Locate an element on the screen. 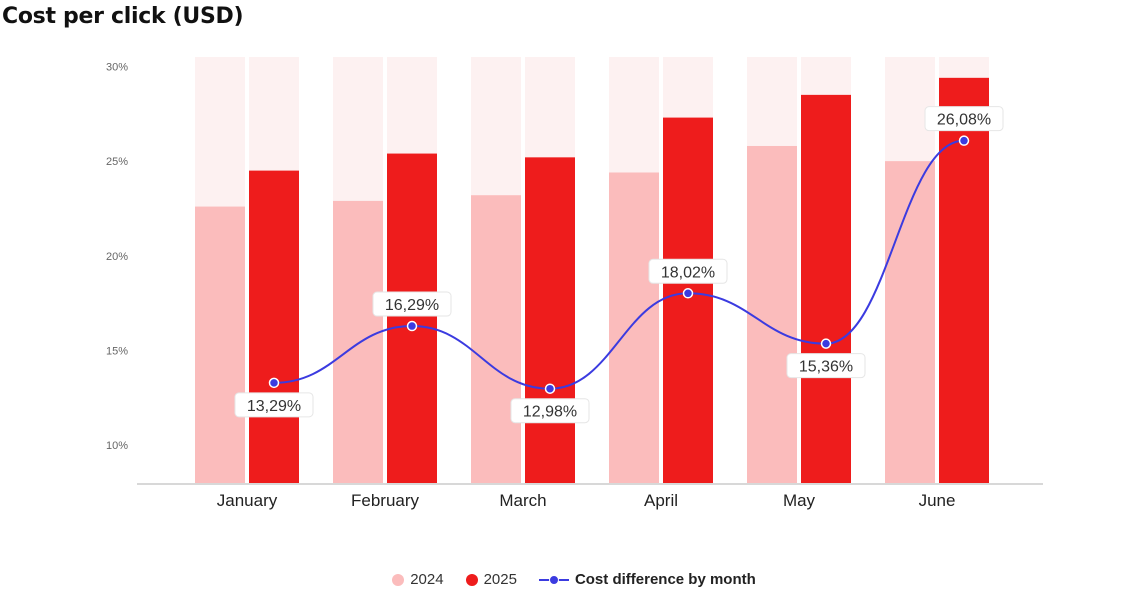 The width and height of the screenshot is (1148, 597). x-tick-label: June is located at coordinates (937, 500).